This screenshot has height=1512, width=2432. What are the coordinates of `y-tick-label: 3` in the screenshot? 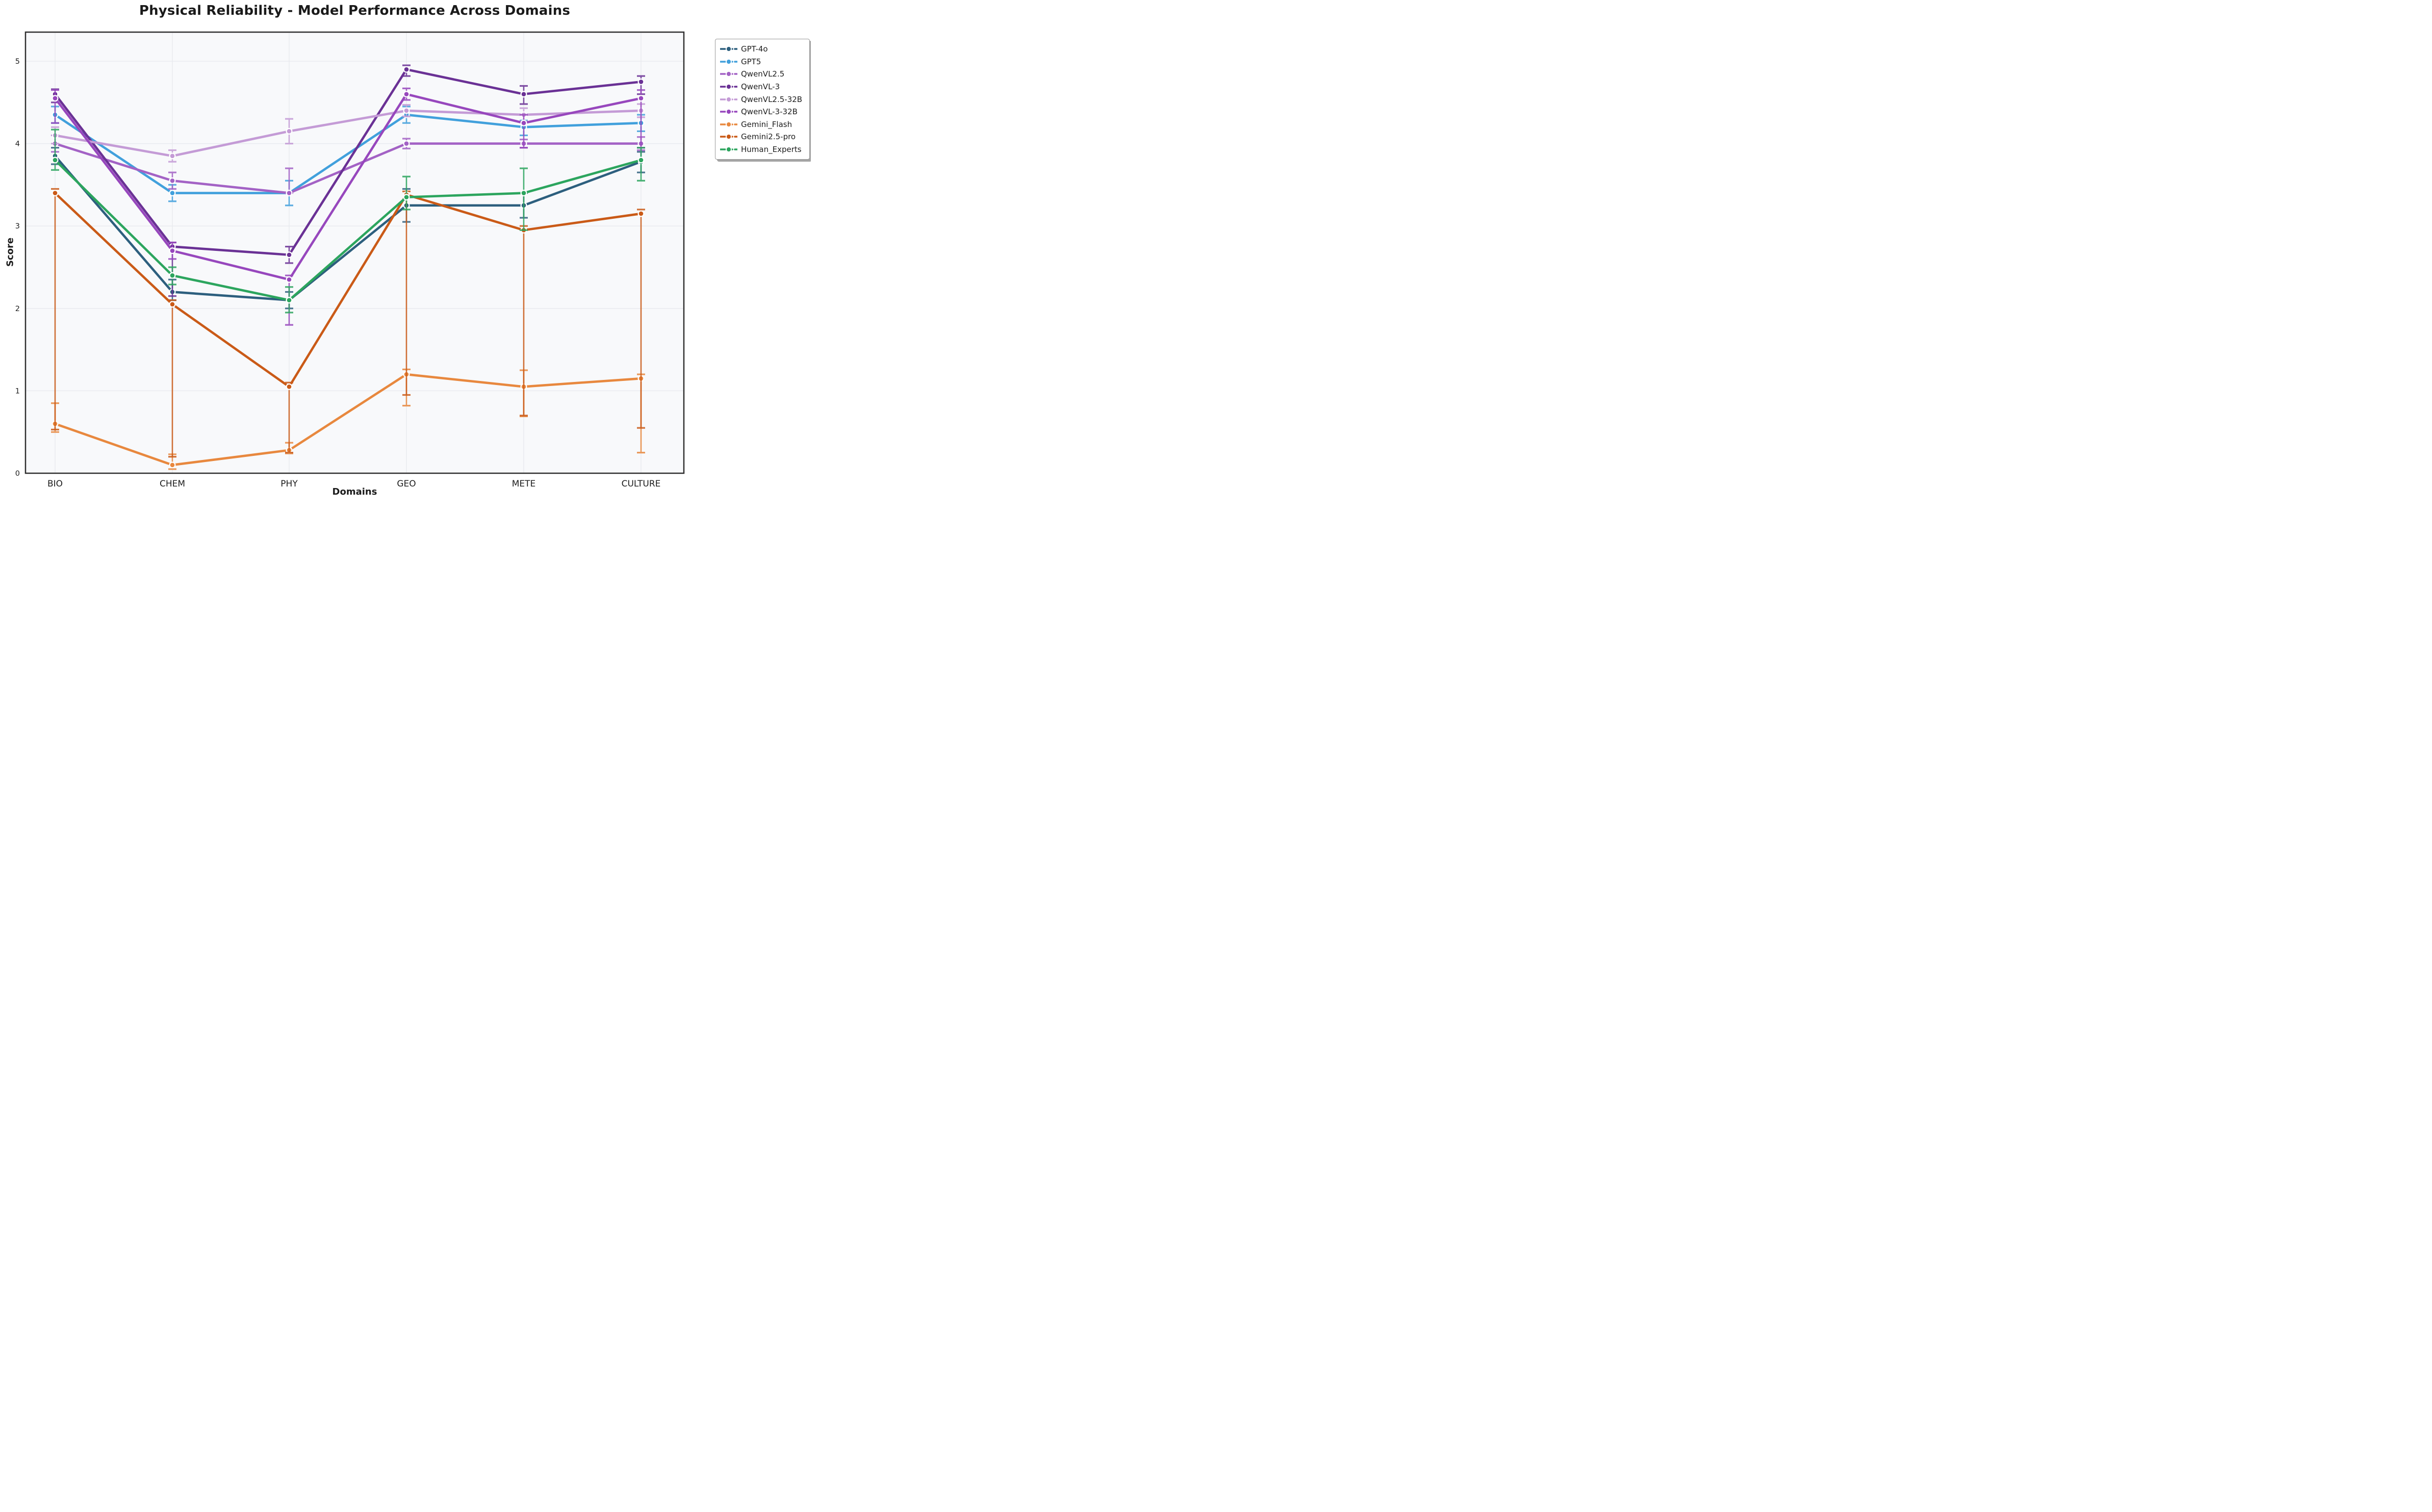 It's located at (17, 226).